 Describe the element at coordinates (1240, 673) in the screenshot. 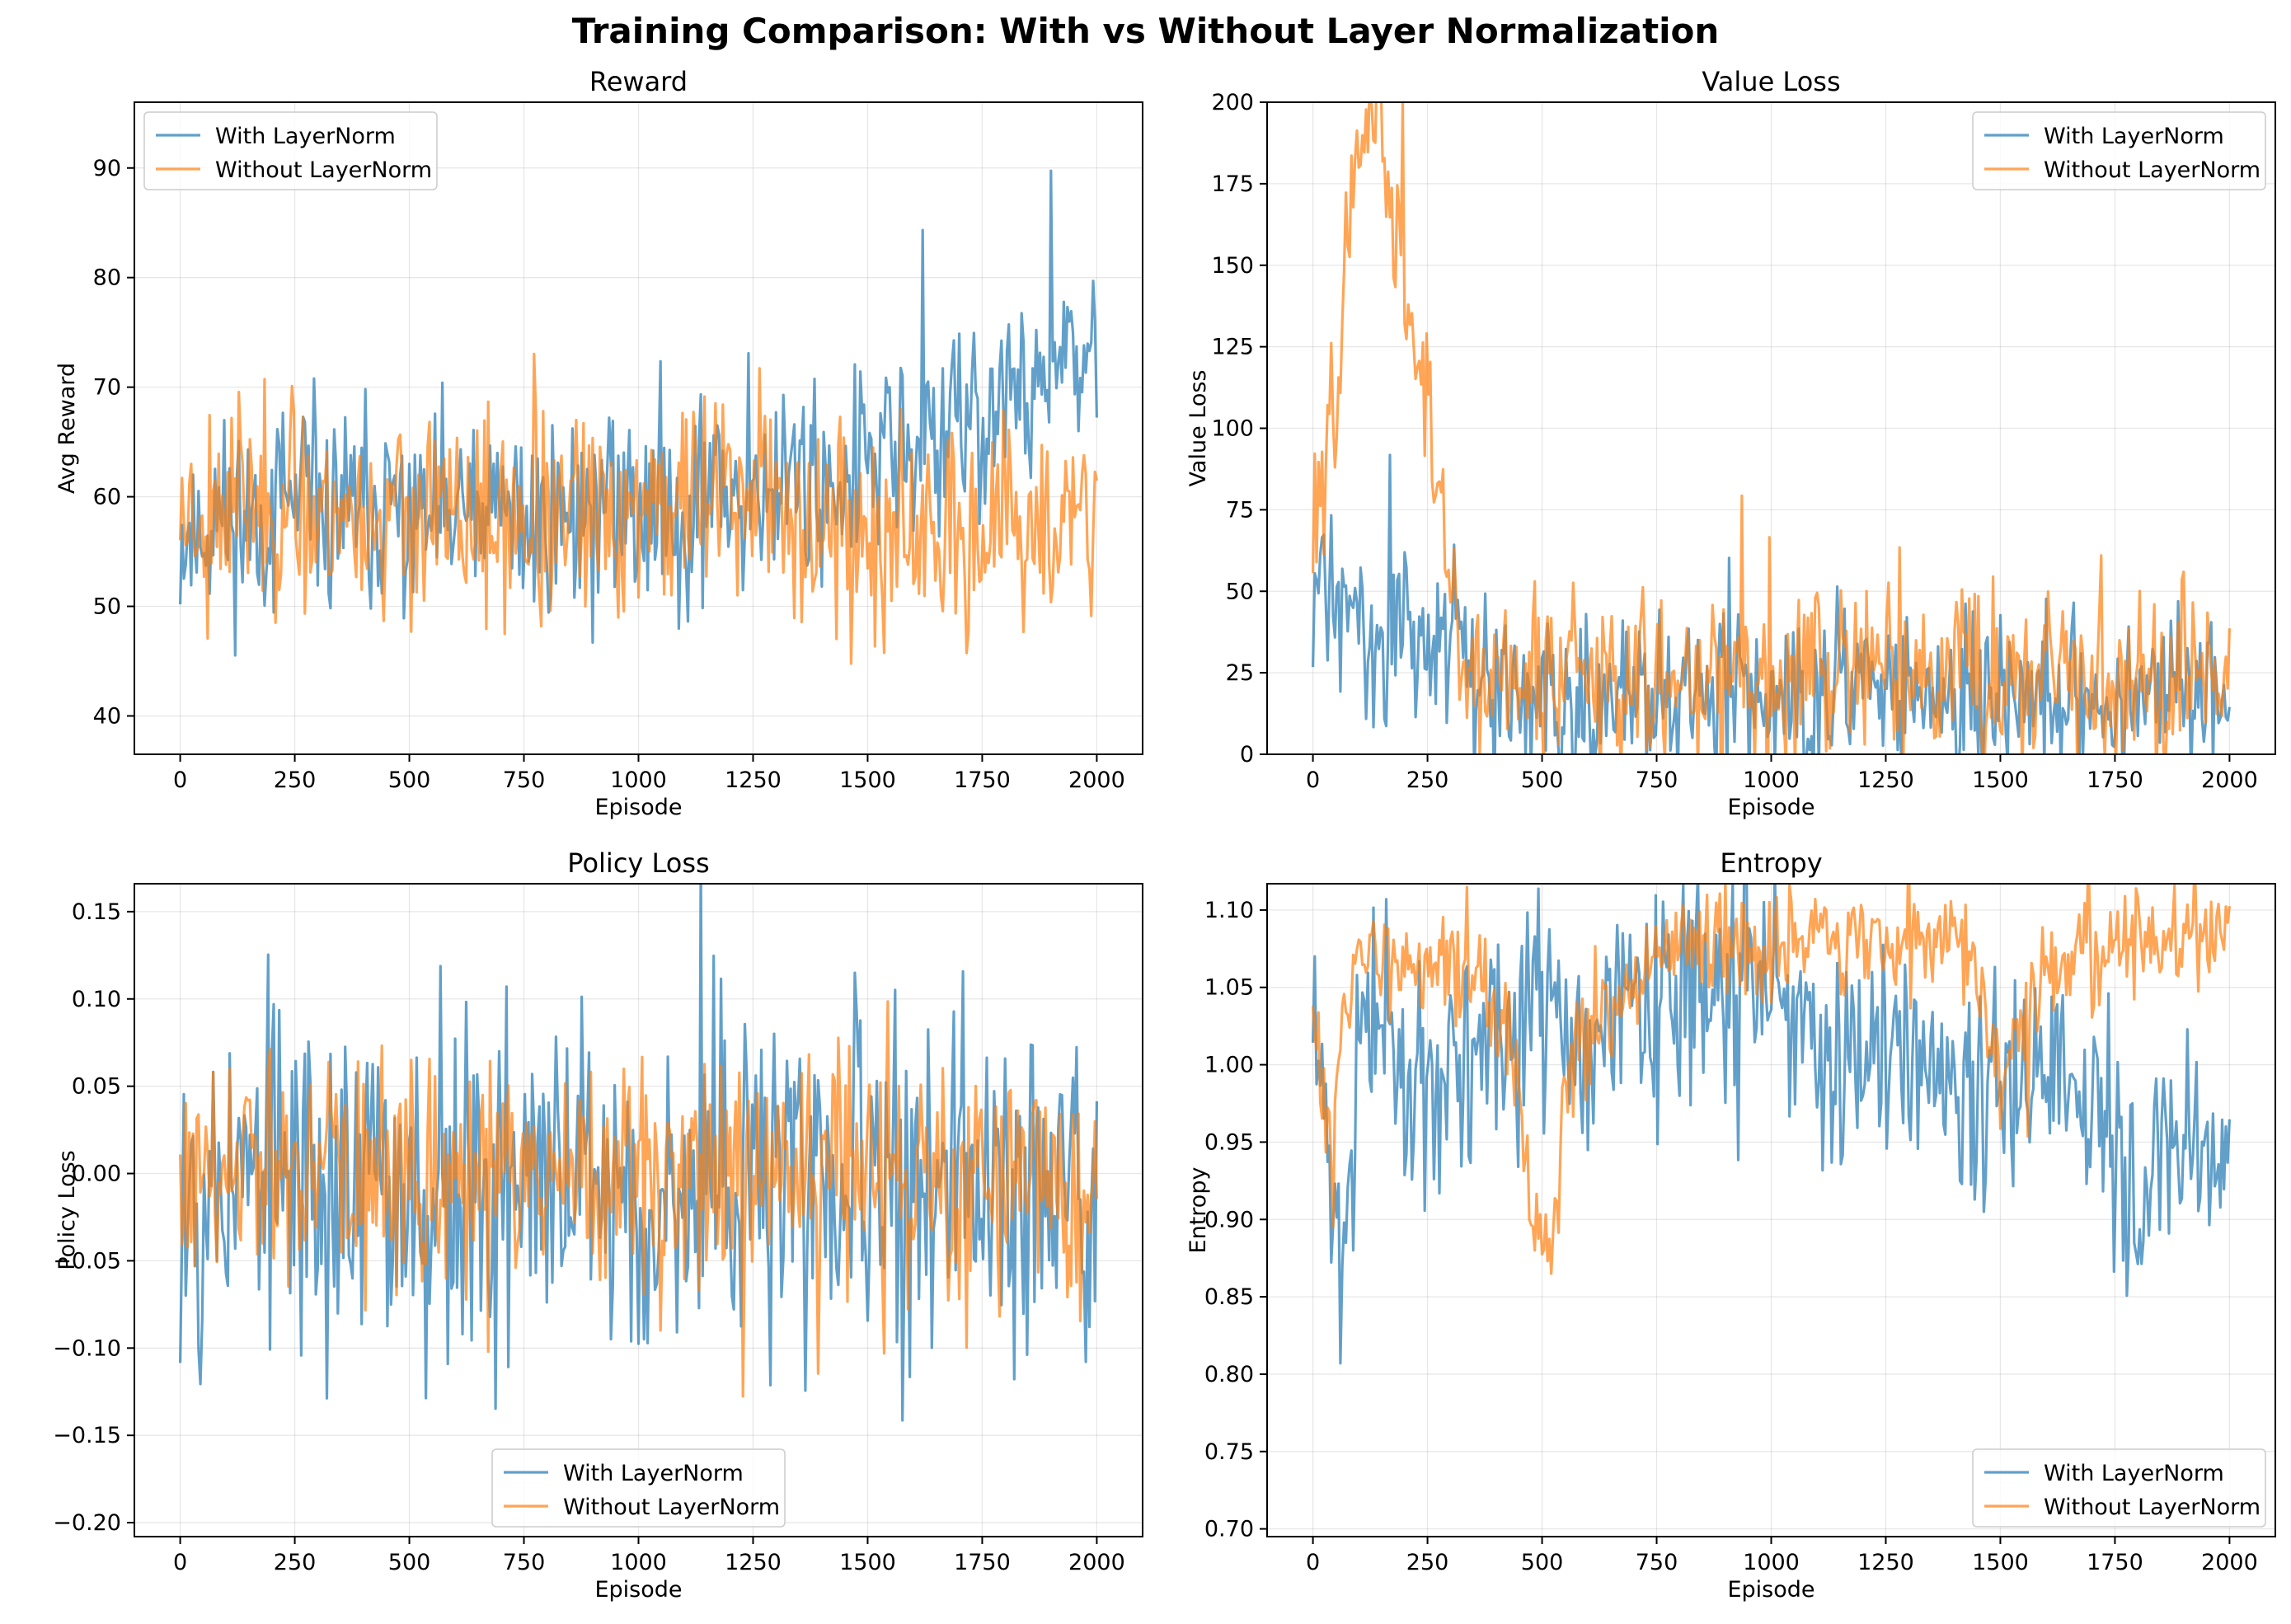

I see `y-tick-label: 25` at that location.